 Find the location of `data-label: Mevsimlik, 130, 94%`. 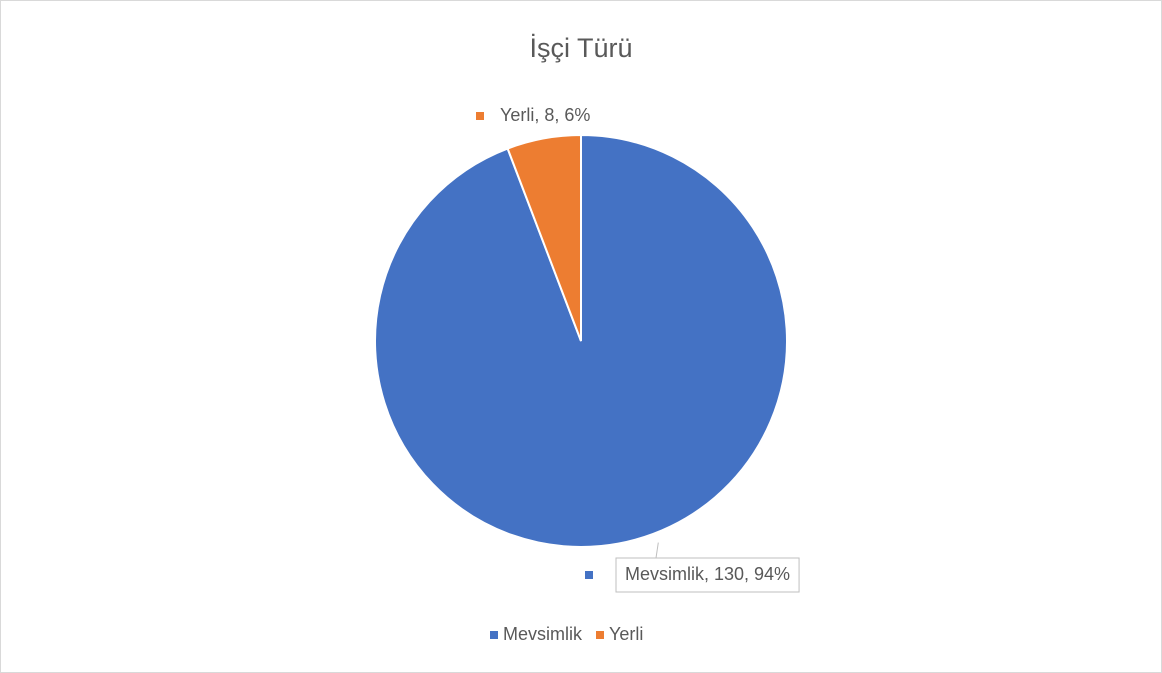

data-label: Mevsimlik, 130, 94% is located at coordinates (707, 574).